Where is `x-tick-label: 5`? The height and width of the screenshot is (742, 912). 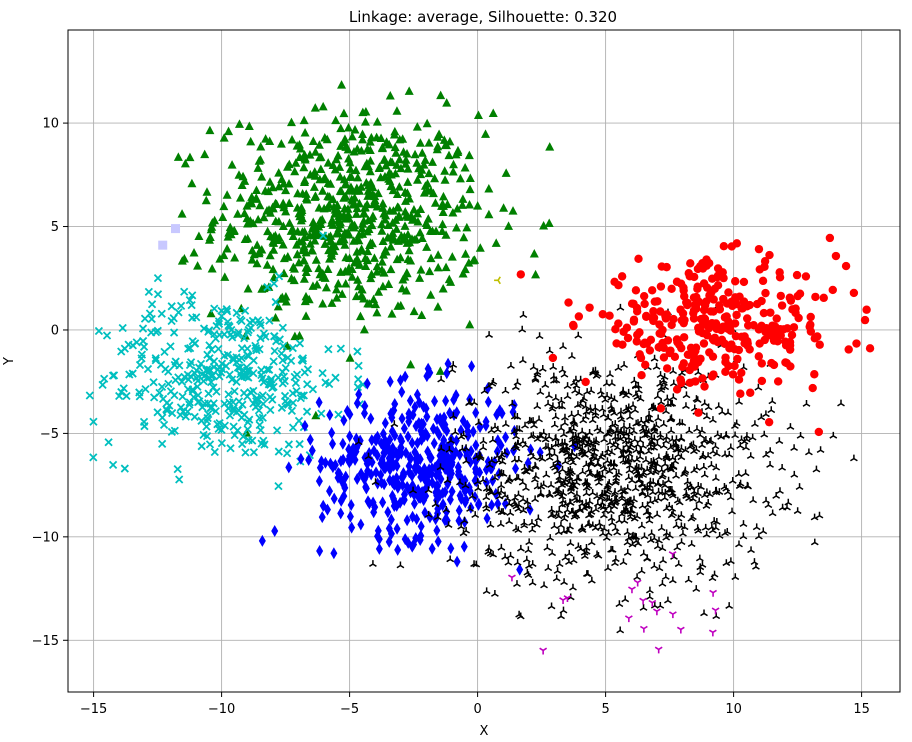
x-tick-label: 5 is located at coordinates (605, 709).